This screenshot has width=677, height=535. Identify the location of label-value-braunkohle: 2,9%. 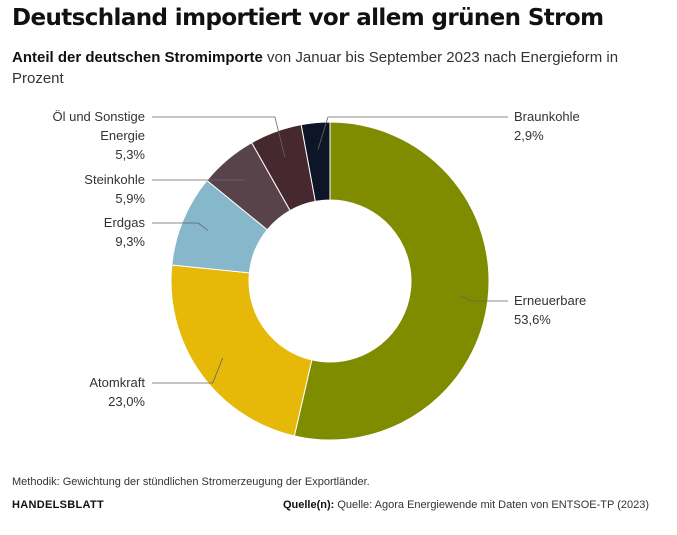
(529, 135).